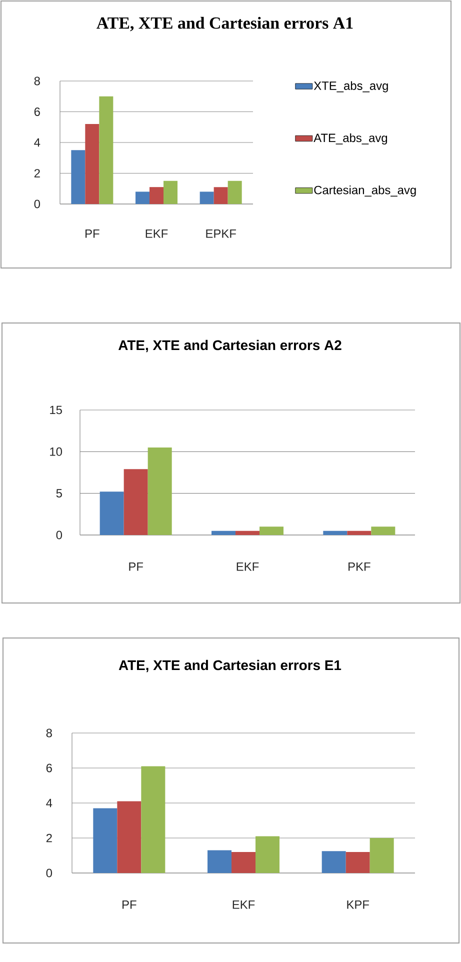 This screenshot has height=962, width=461. What do you see at coordinates (351, 86) in the screenshot?
I see `legend-label: XTE_abs_avg` at bounding box center [351, 86].